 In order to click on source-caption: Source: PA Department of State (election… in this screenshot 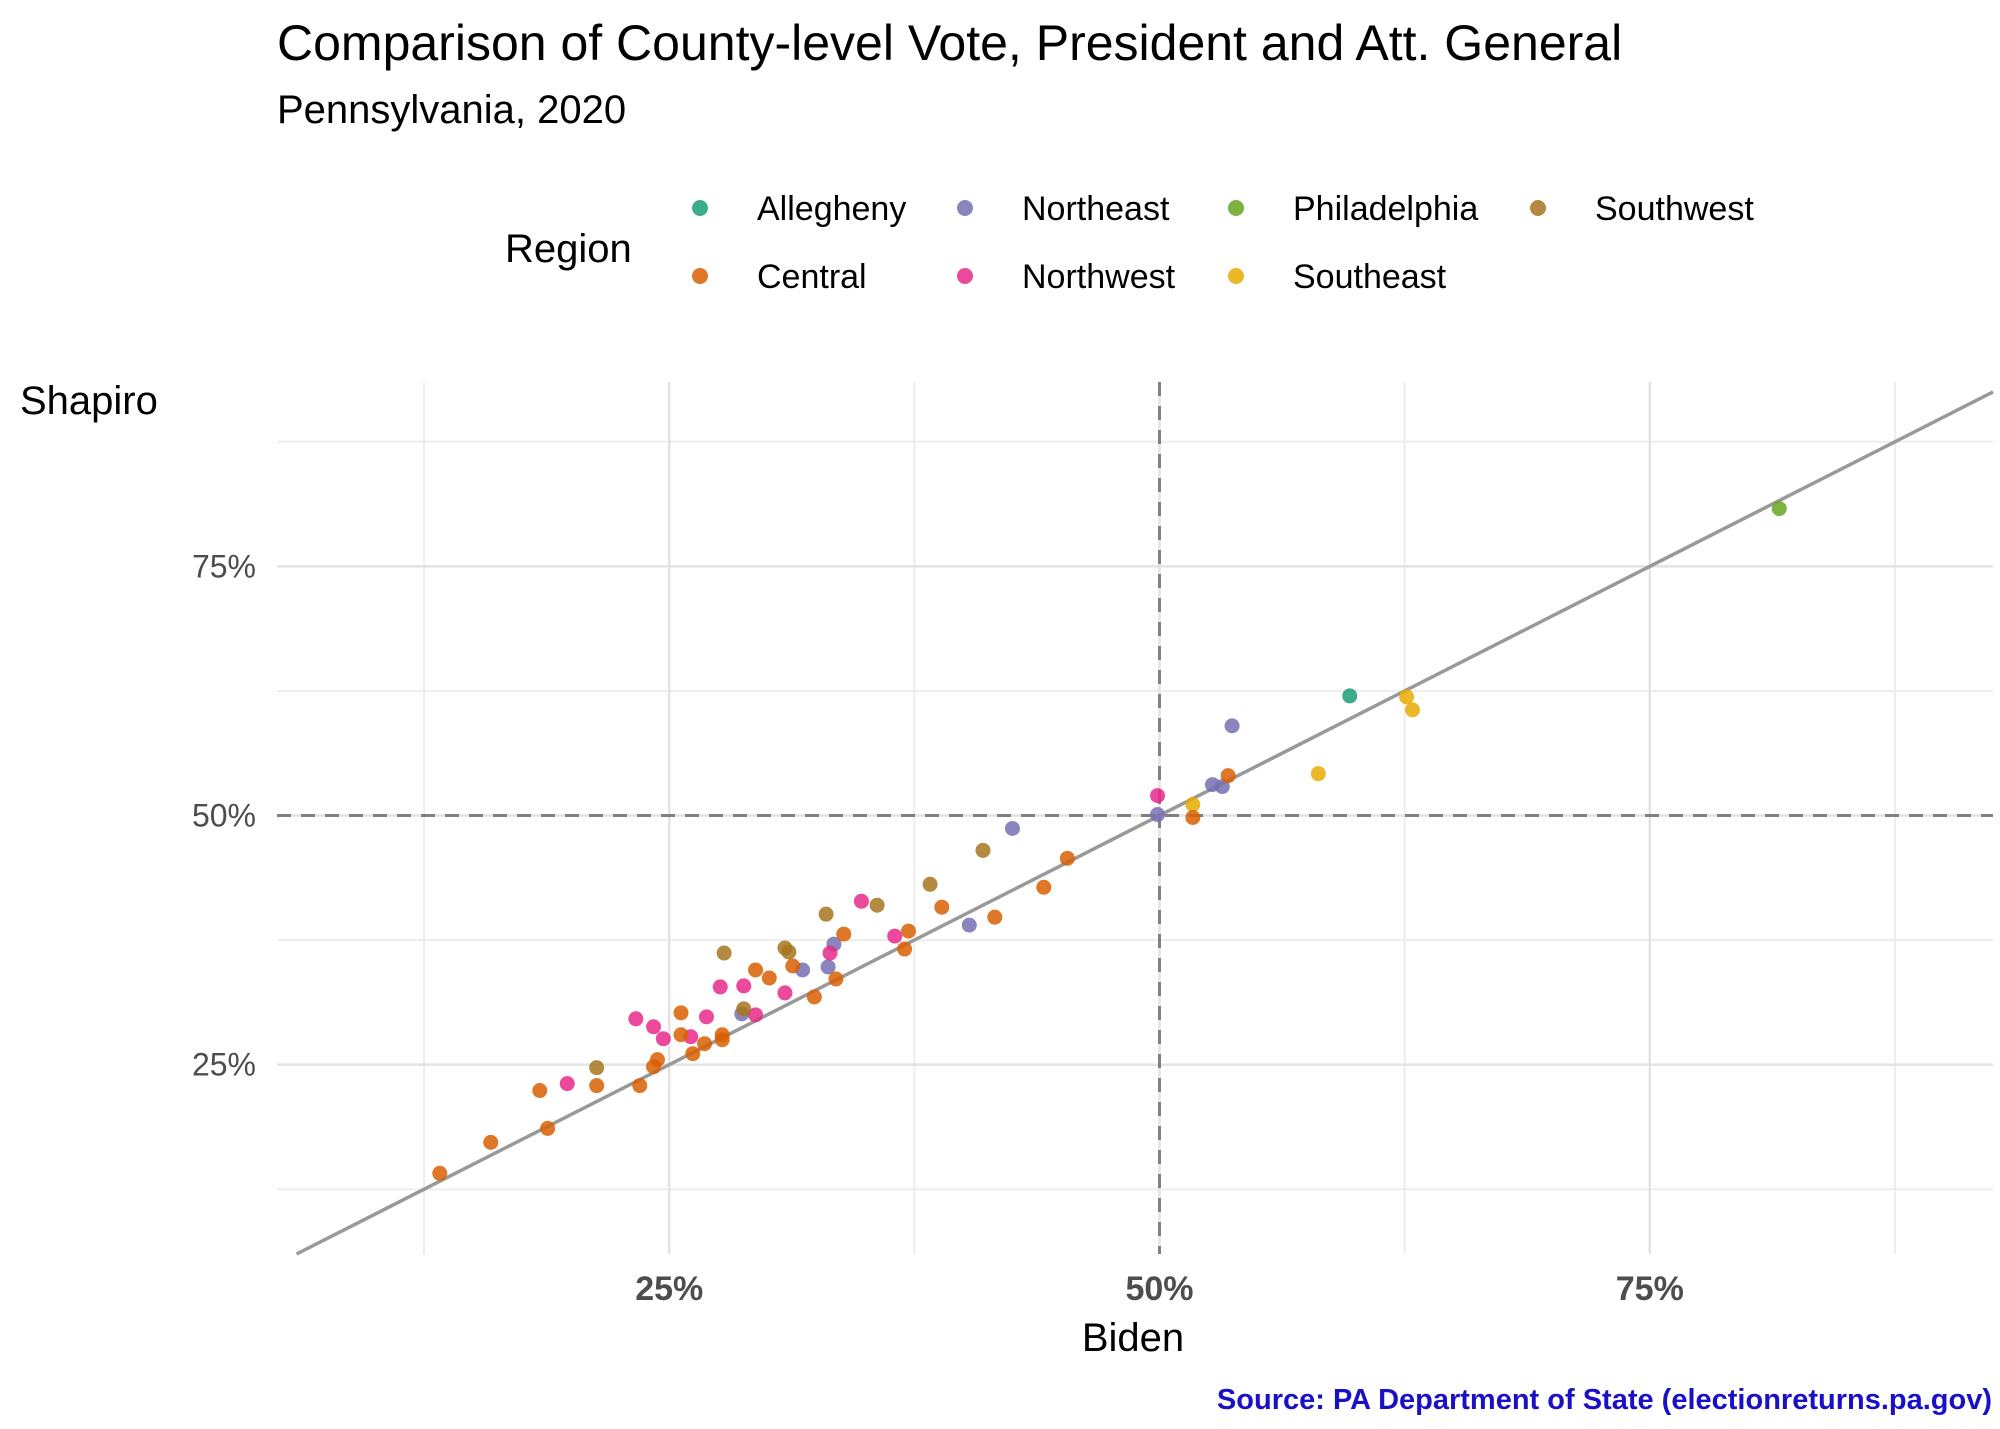, I will do `click(1604, 1400)`.